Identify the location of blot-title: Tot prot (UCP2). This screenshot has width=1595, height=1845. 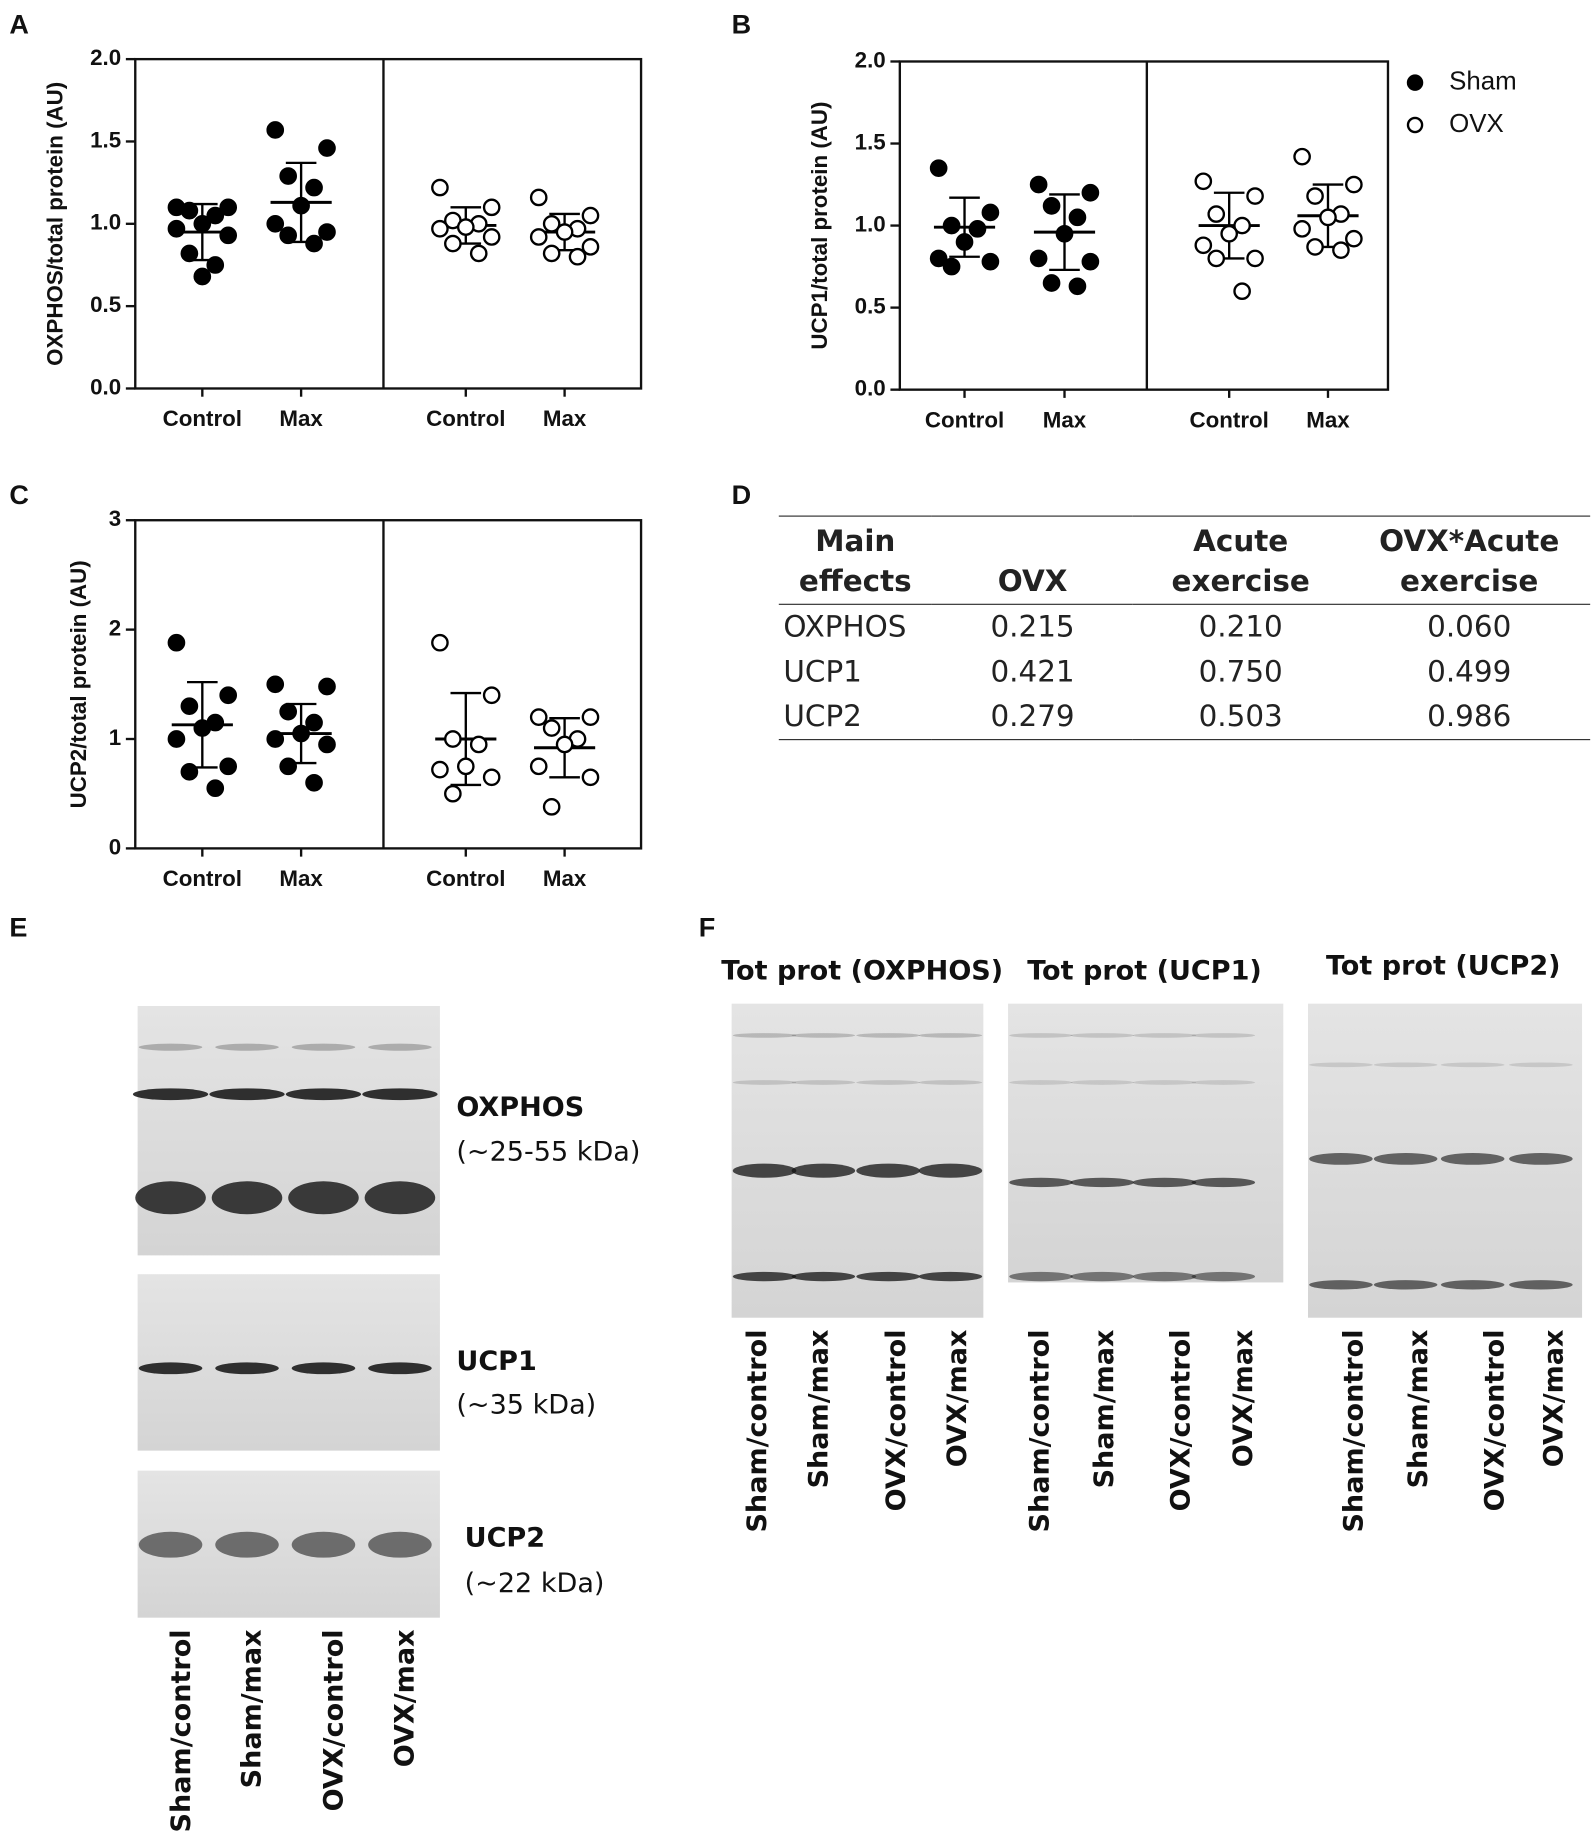
(1443, 966).